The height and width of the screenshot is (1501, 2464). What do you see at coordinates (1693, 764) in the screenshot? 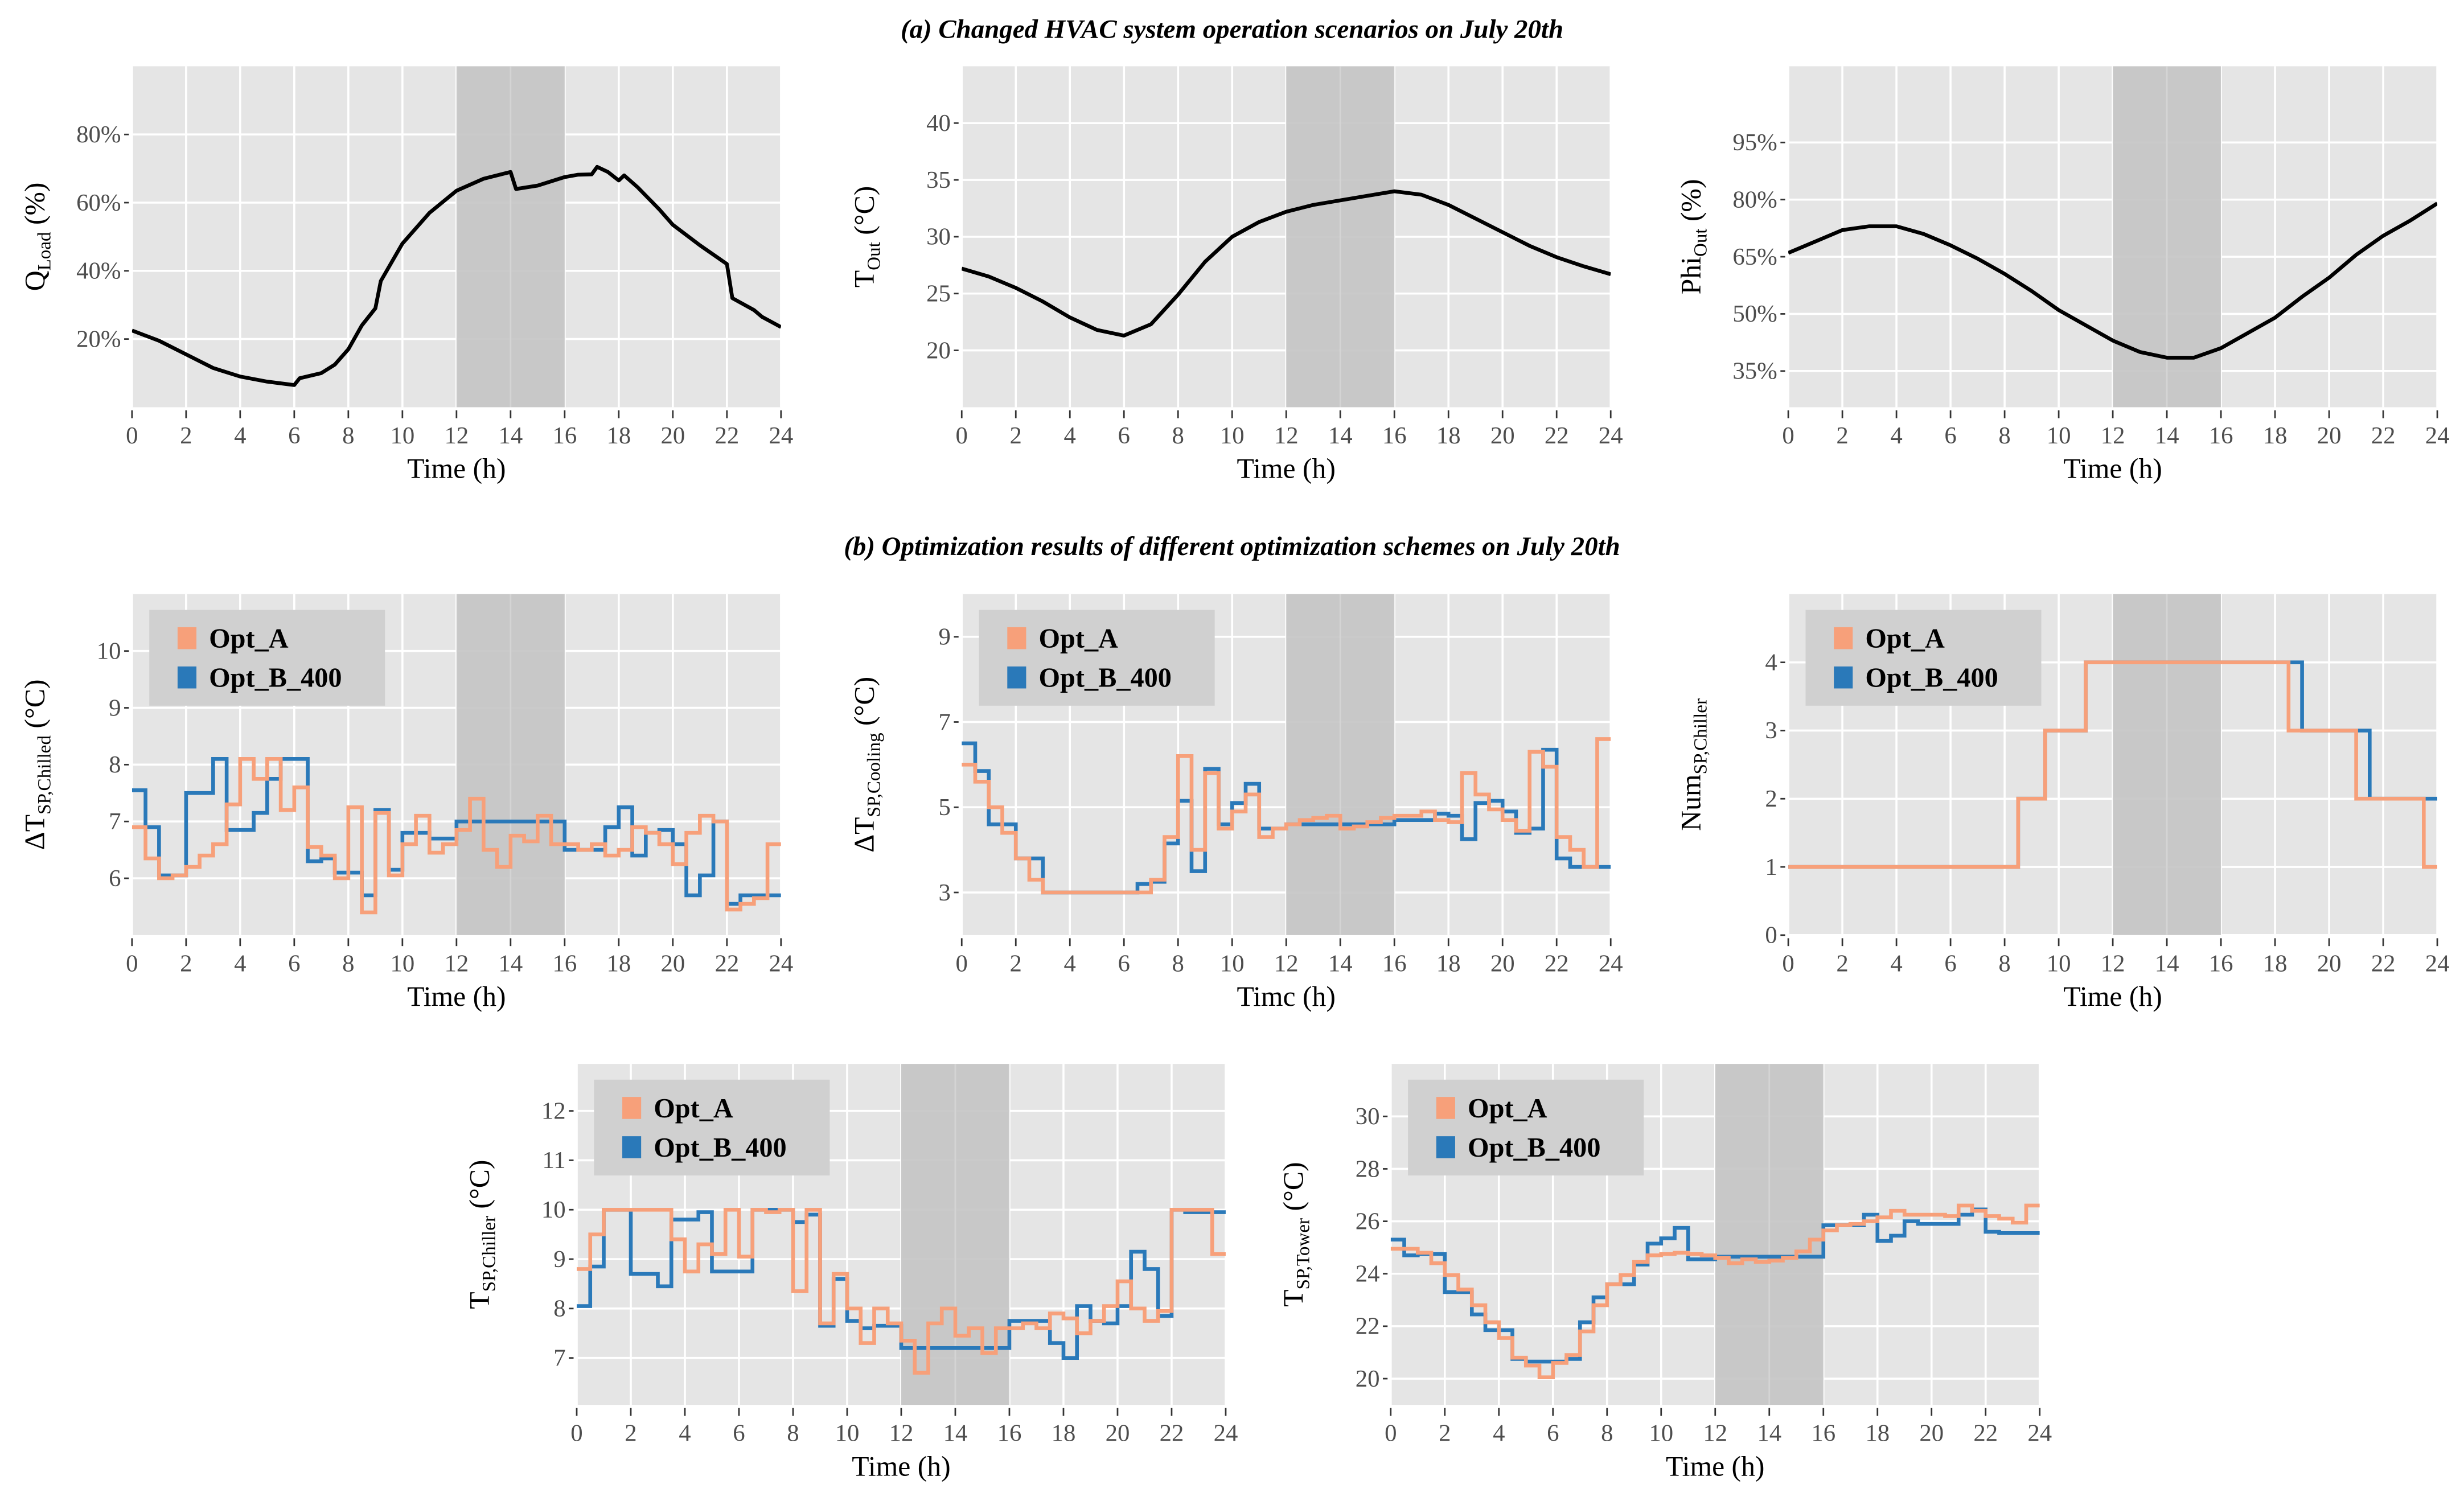
I see `y-axis-label: NumSP,Chiller` at bounding box center [1693, 764].